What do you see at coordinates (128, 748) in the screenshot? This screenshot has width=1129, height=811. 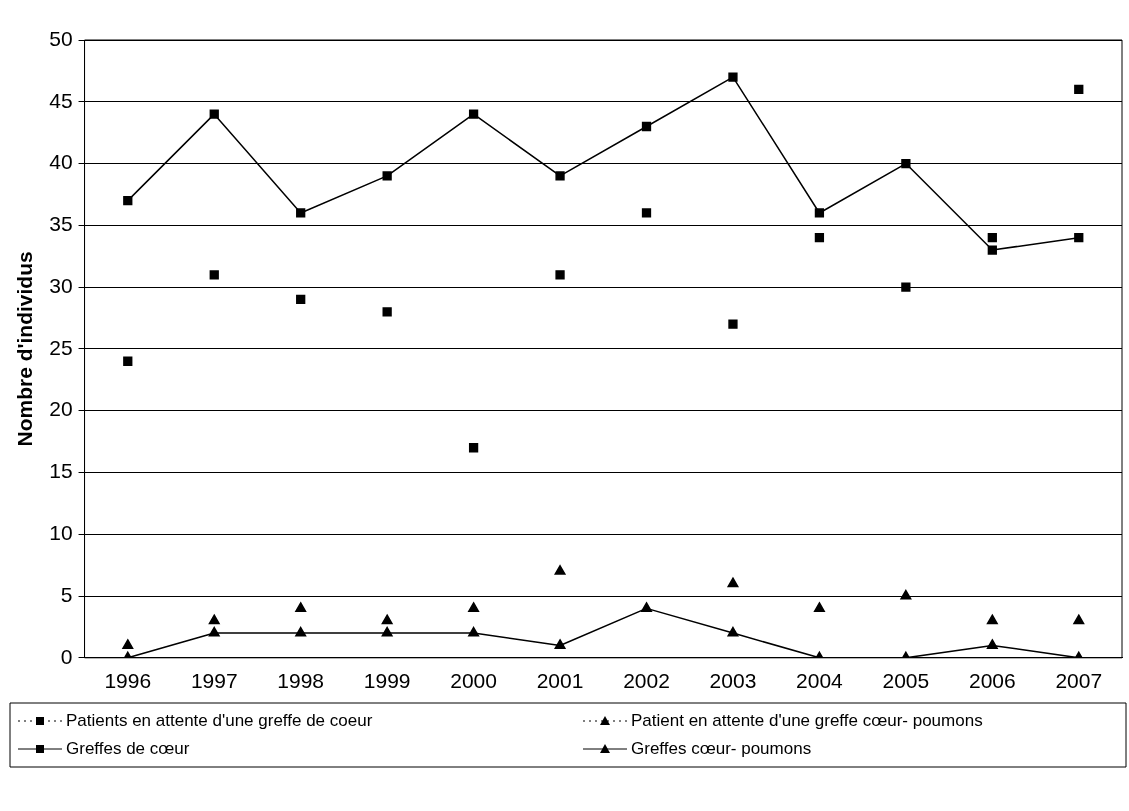 I see `legend-label: Greffes de cœur` at bounding box center [128, 748].